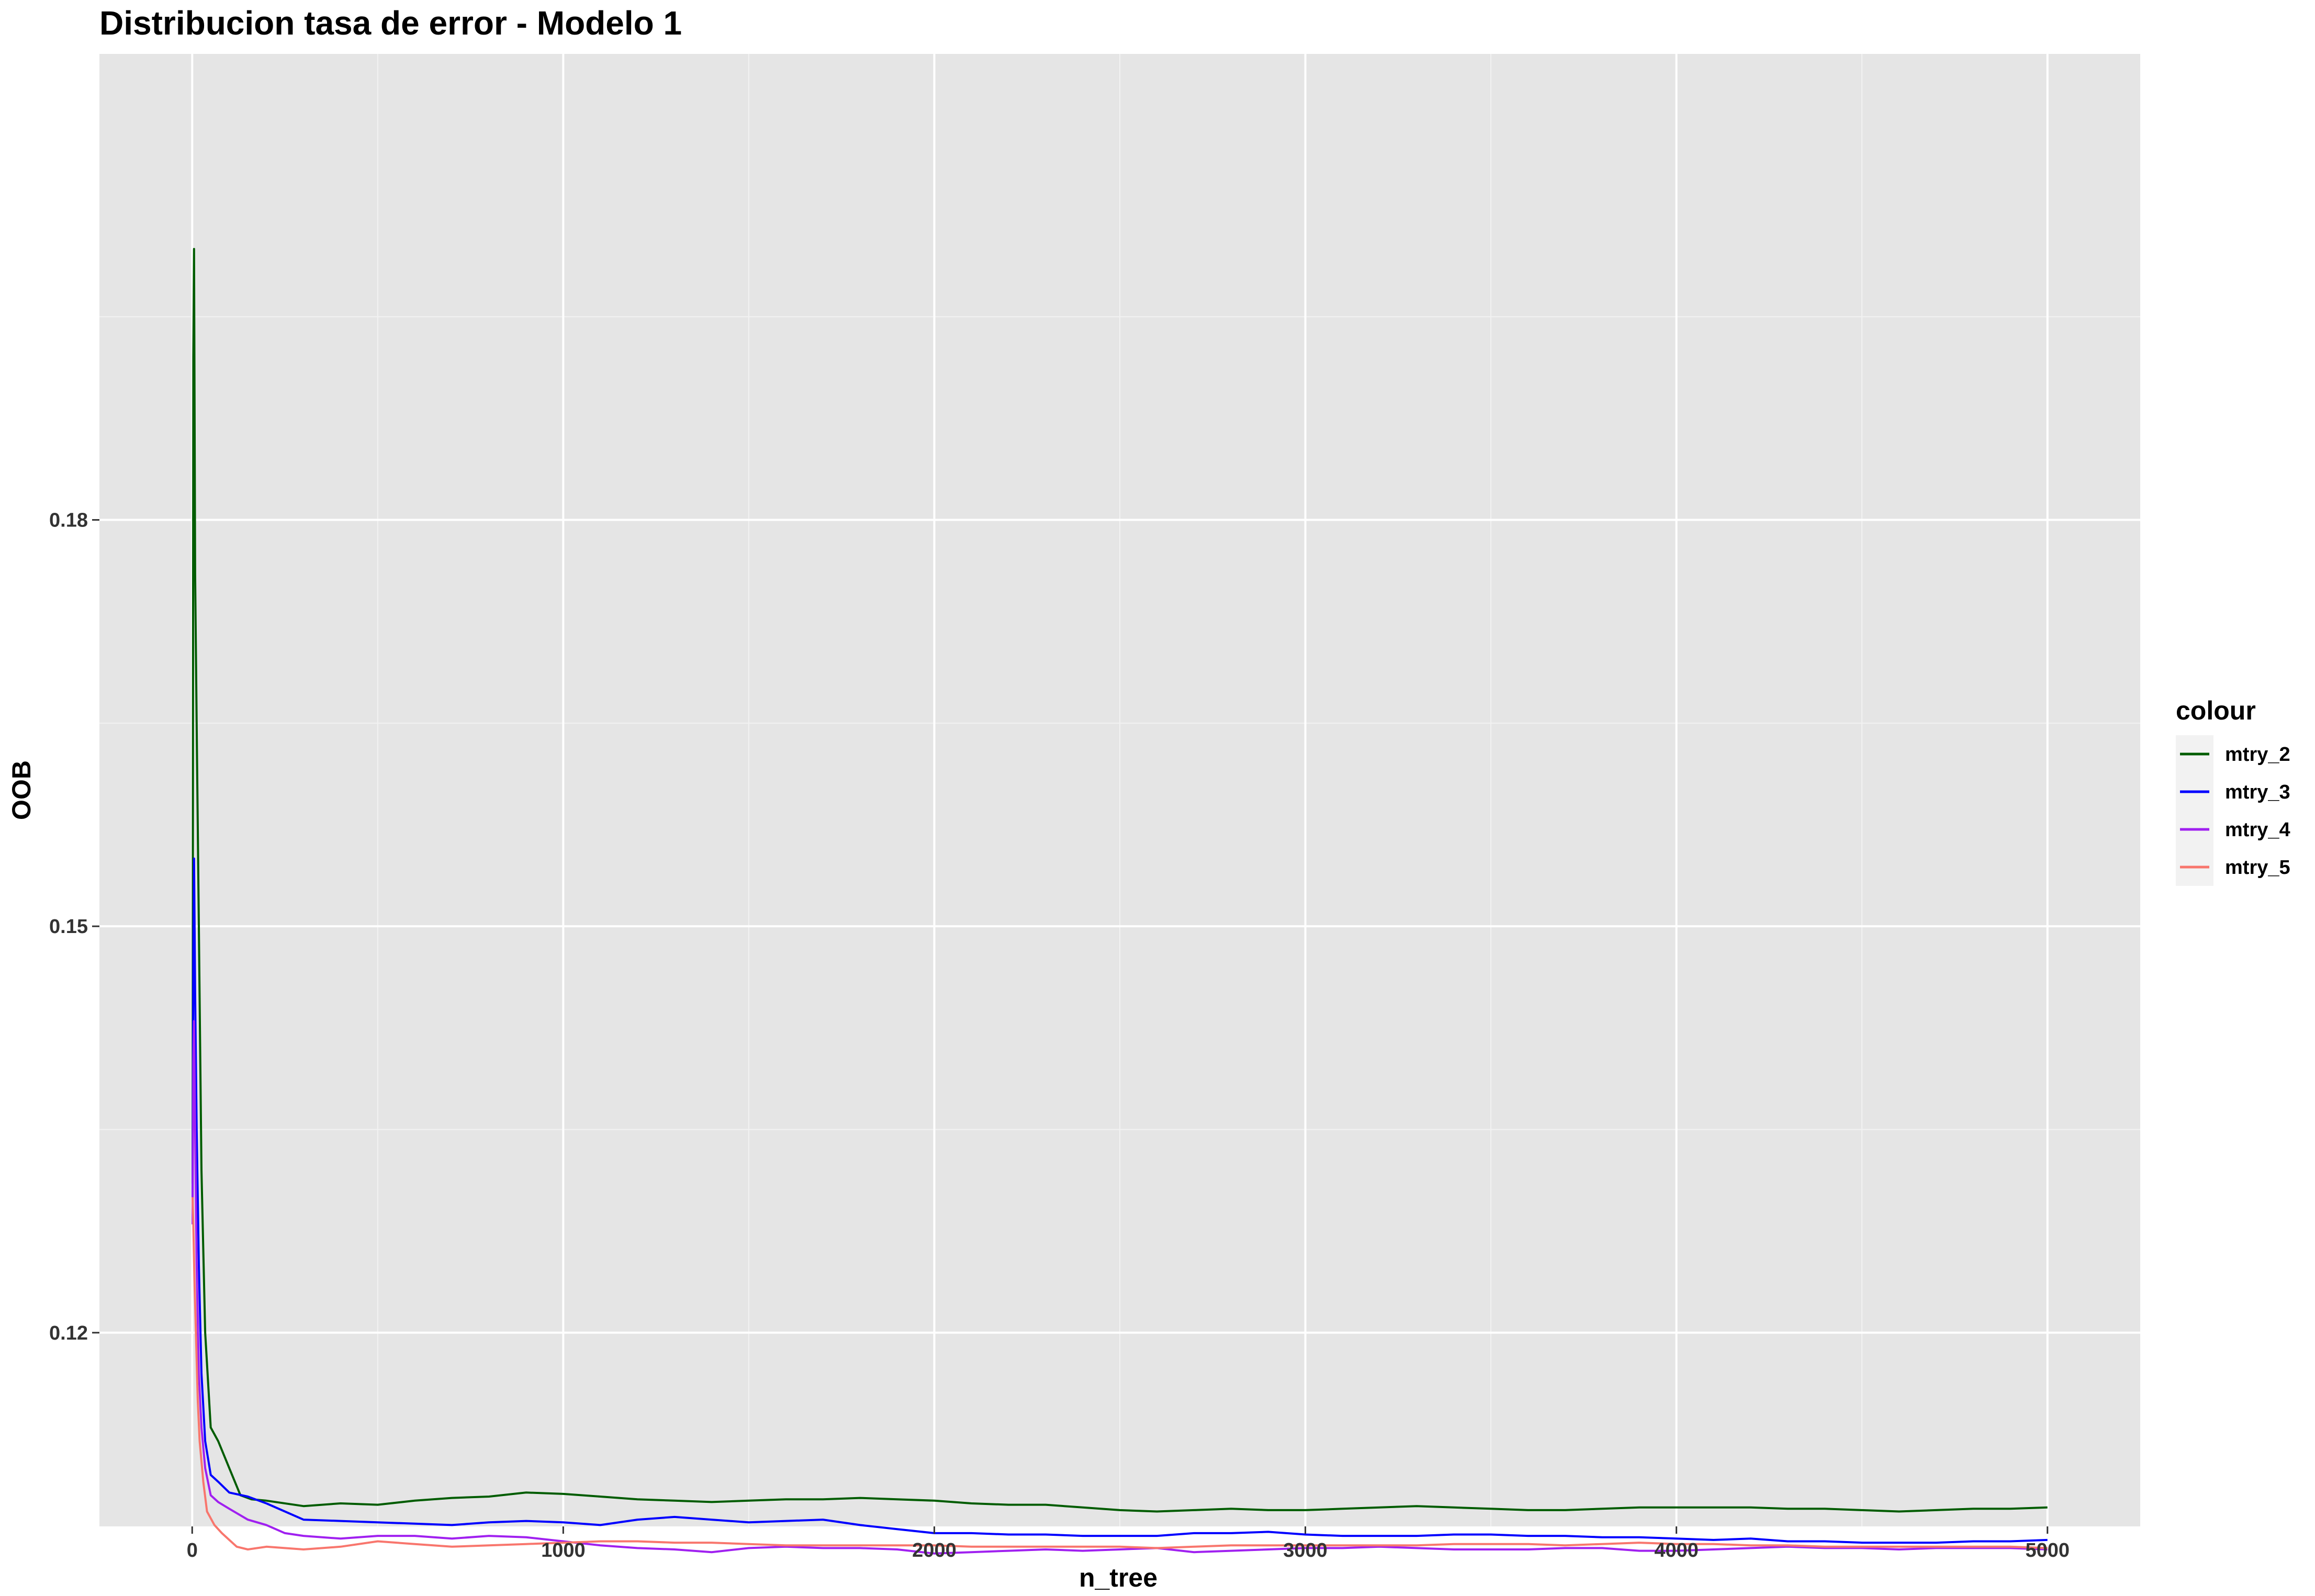  I want to click on y-axis-title: OOB, so click(21, 790).